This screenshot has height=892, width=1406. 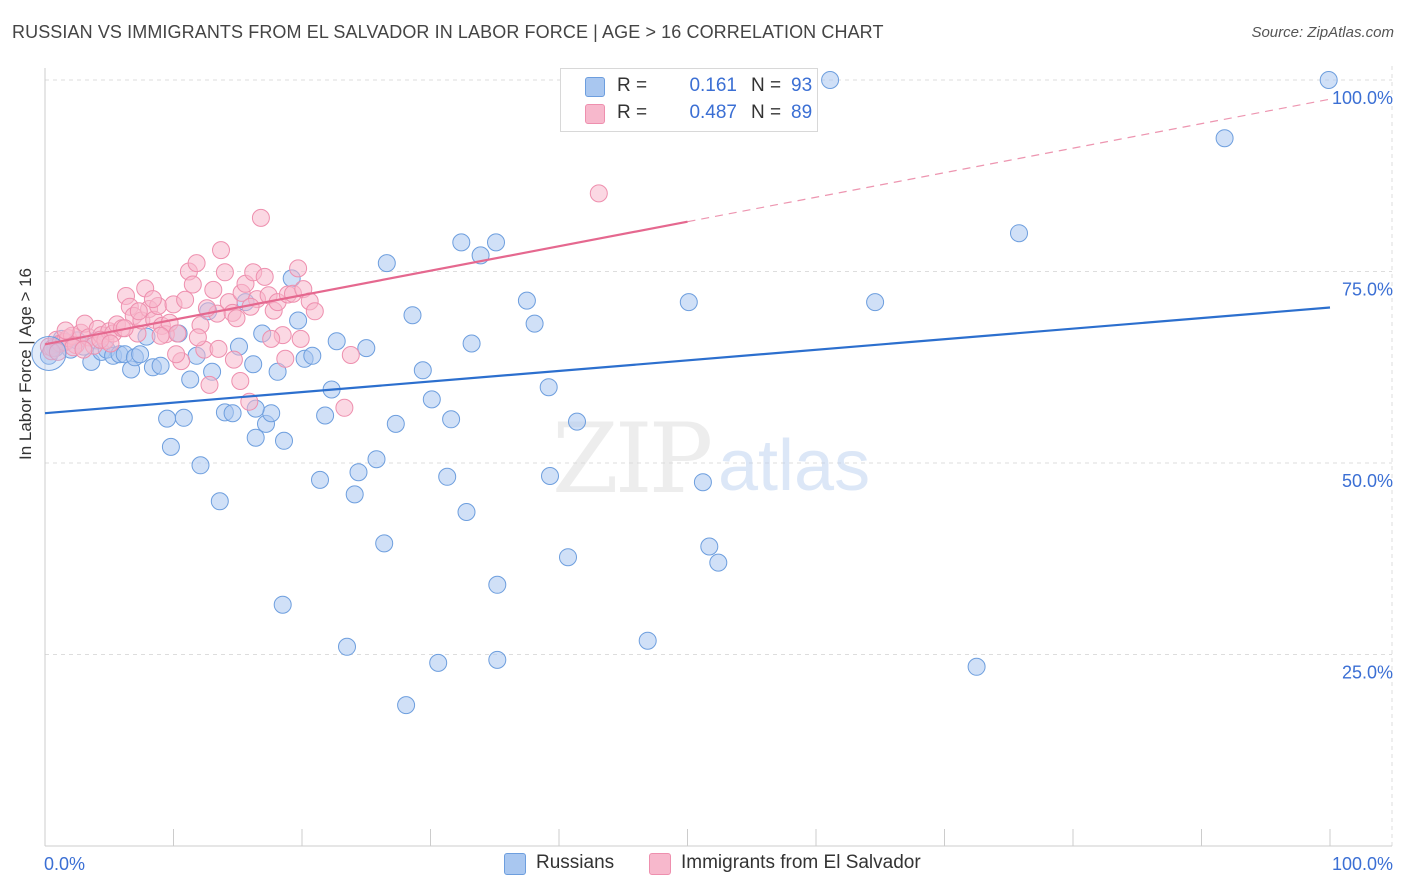 What do you see at coordinates (49, 353) in the screenshot?
I see `russians-cluster-point` at bounding box center [49, 353].